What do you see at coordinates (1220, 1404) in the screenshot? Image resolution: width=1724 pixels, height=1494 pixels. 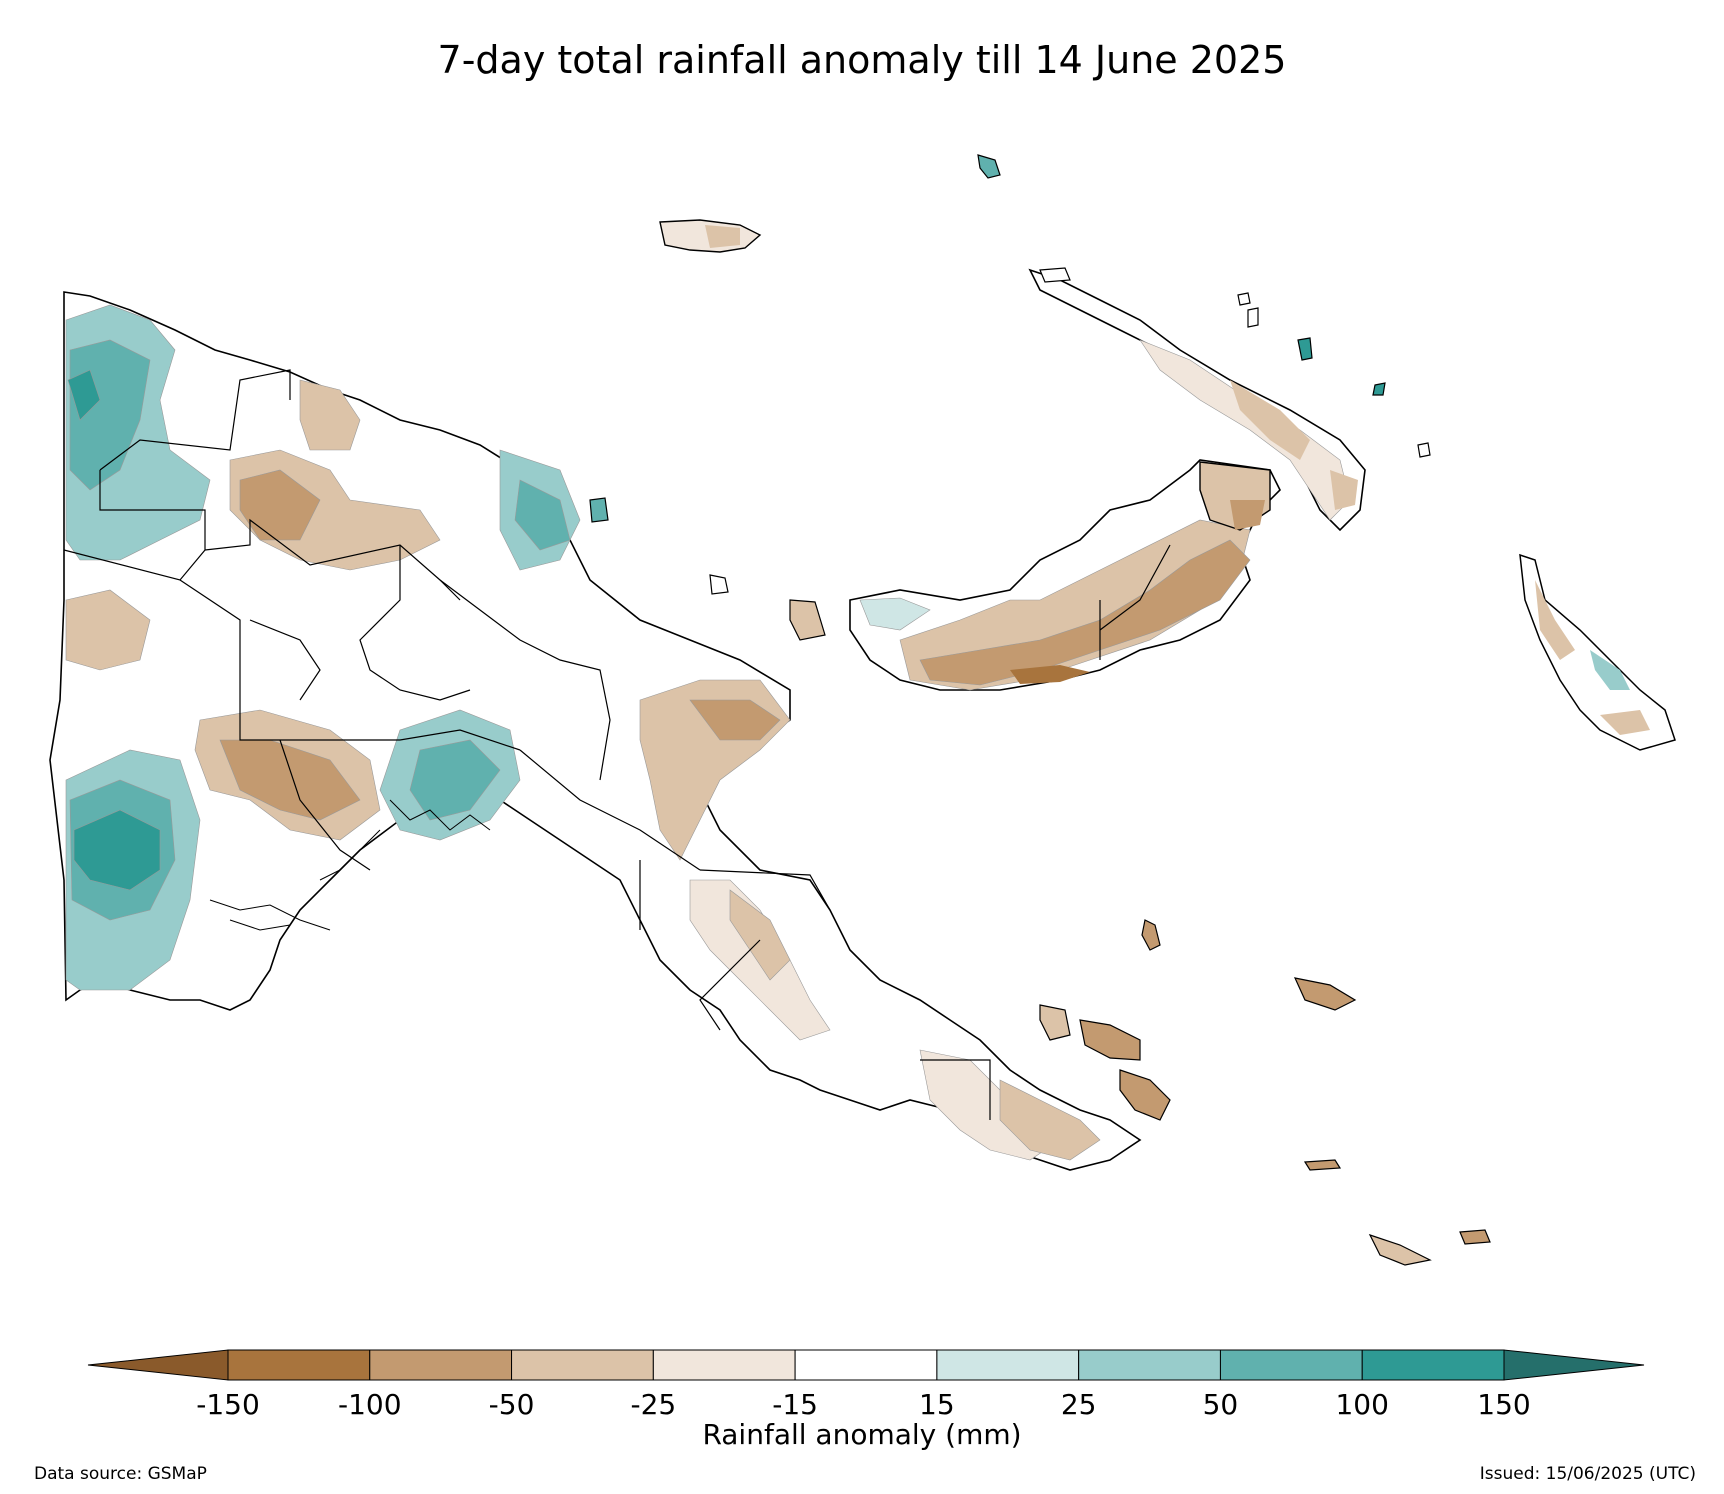 I see `colorbar-tick-label: 50` at bounding box center [1220, 1404].